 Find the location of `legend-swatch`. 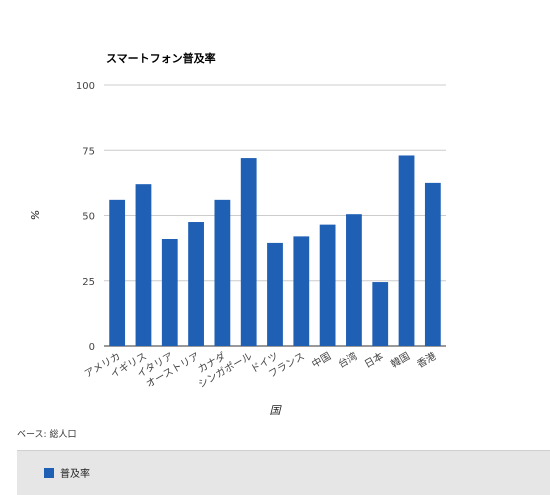

legend-swatch is located at coordinates (49, 473).